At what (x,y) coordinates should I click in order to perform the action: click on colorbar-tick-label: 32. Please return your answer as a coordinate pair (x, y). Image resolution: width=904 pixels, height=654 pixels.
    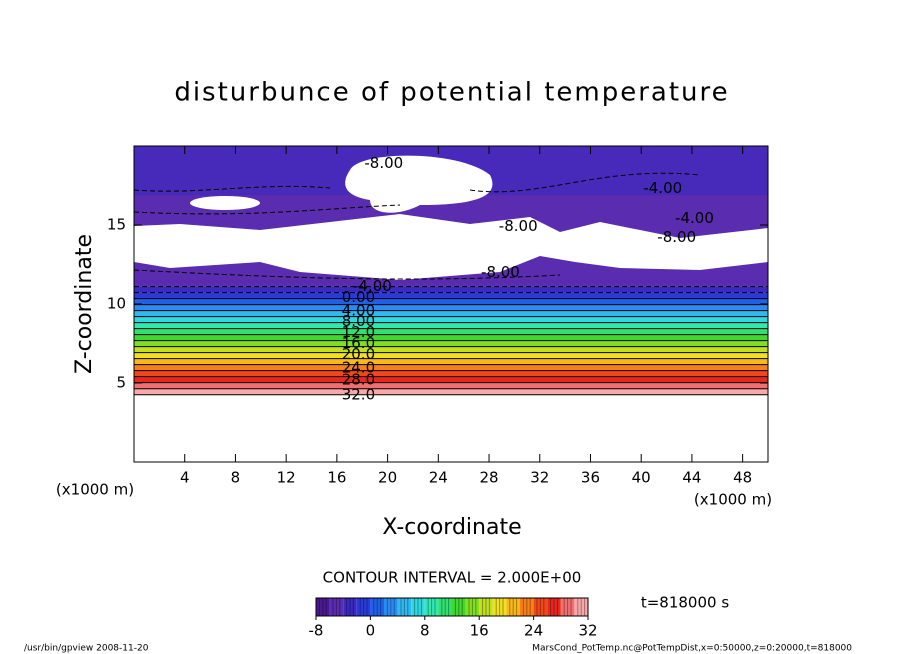
    Looking at the image, I should click on (587, 631).